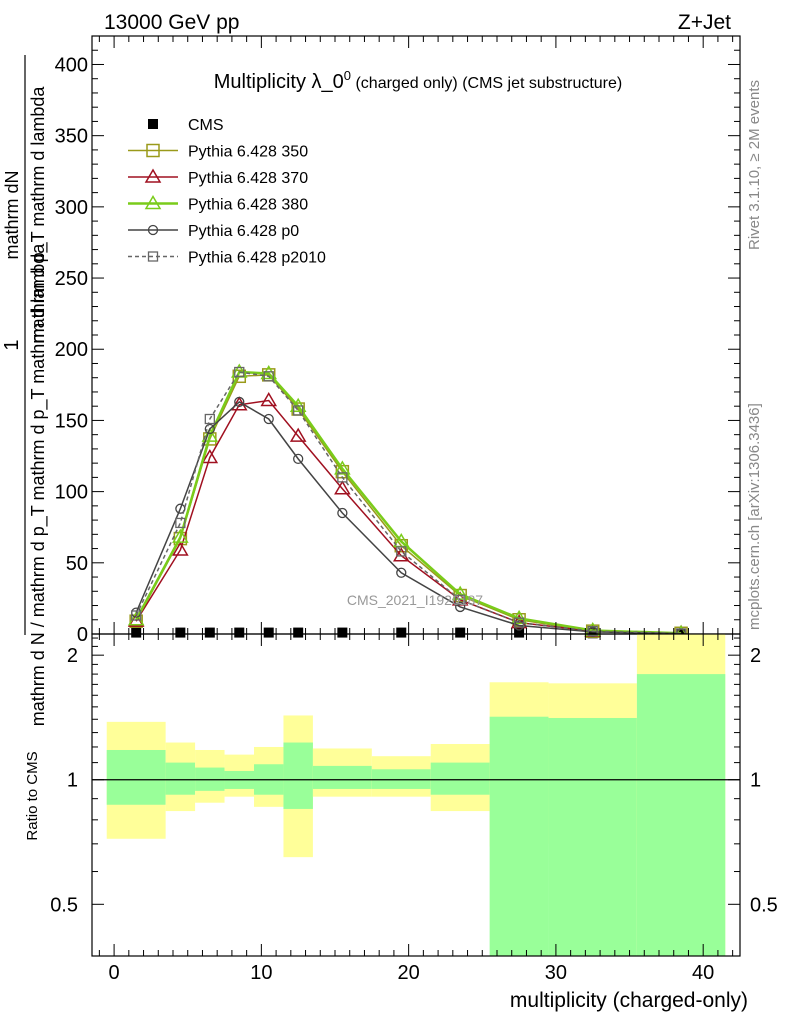 The image size is (786, 1029). What do you see at coordinates (71, 350) in the screenshot?
I see `main-y-tick-label: 200` at bounding box center [71, 350].